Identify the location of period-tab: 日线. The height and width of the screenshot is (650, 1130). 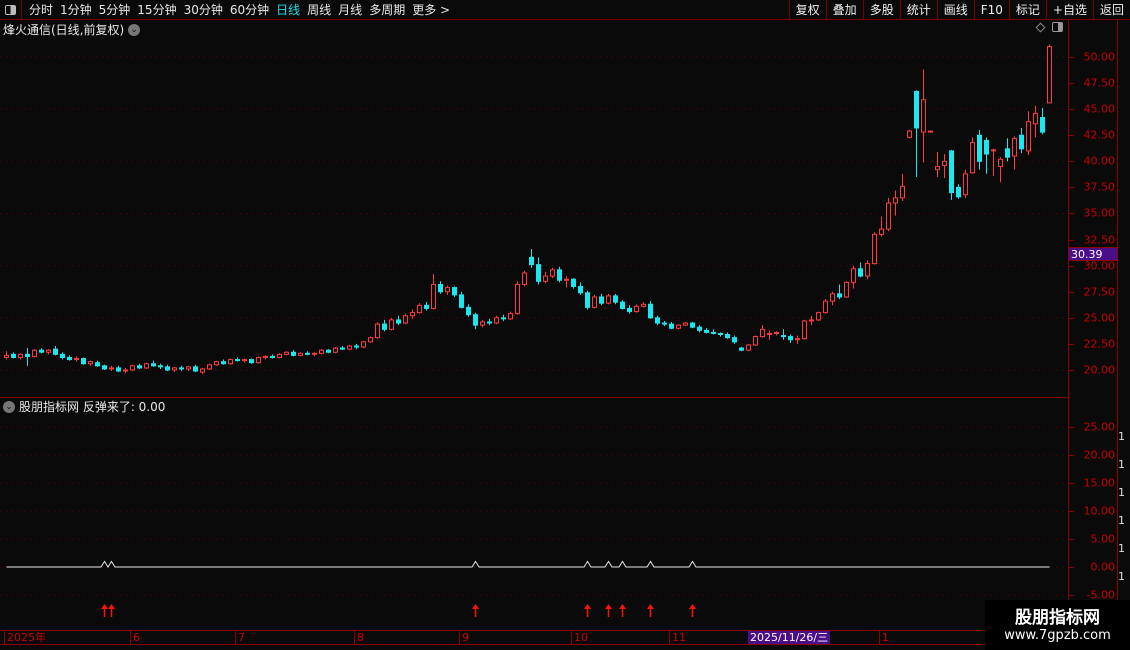
(288, 10).